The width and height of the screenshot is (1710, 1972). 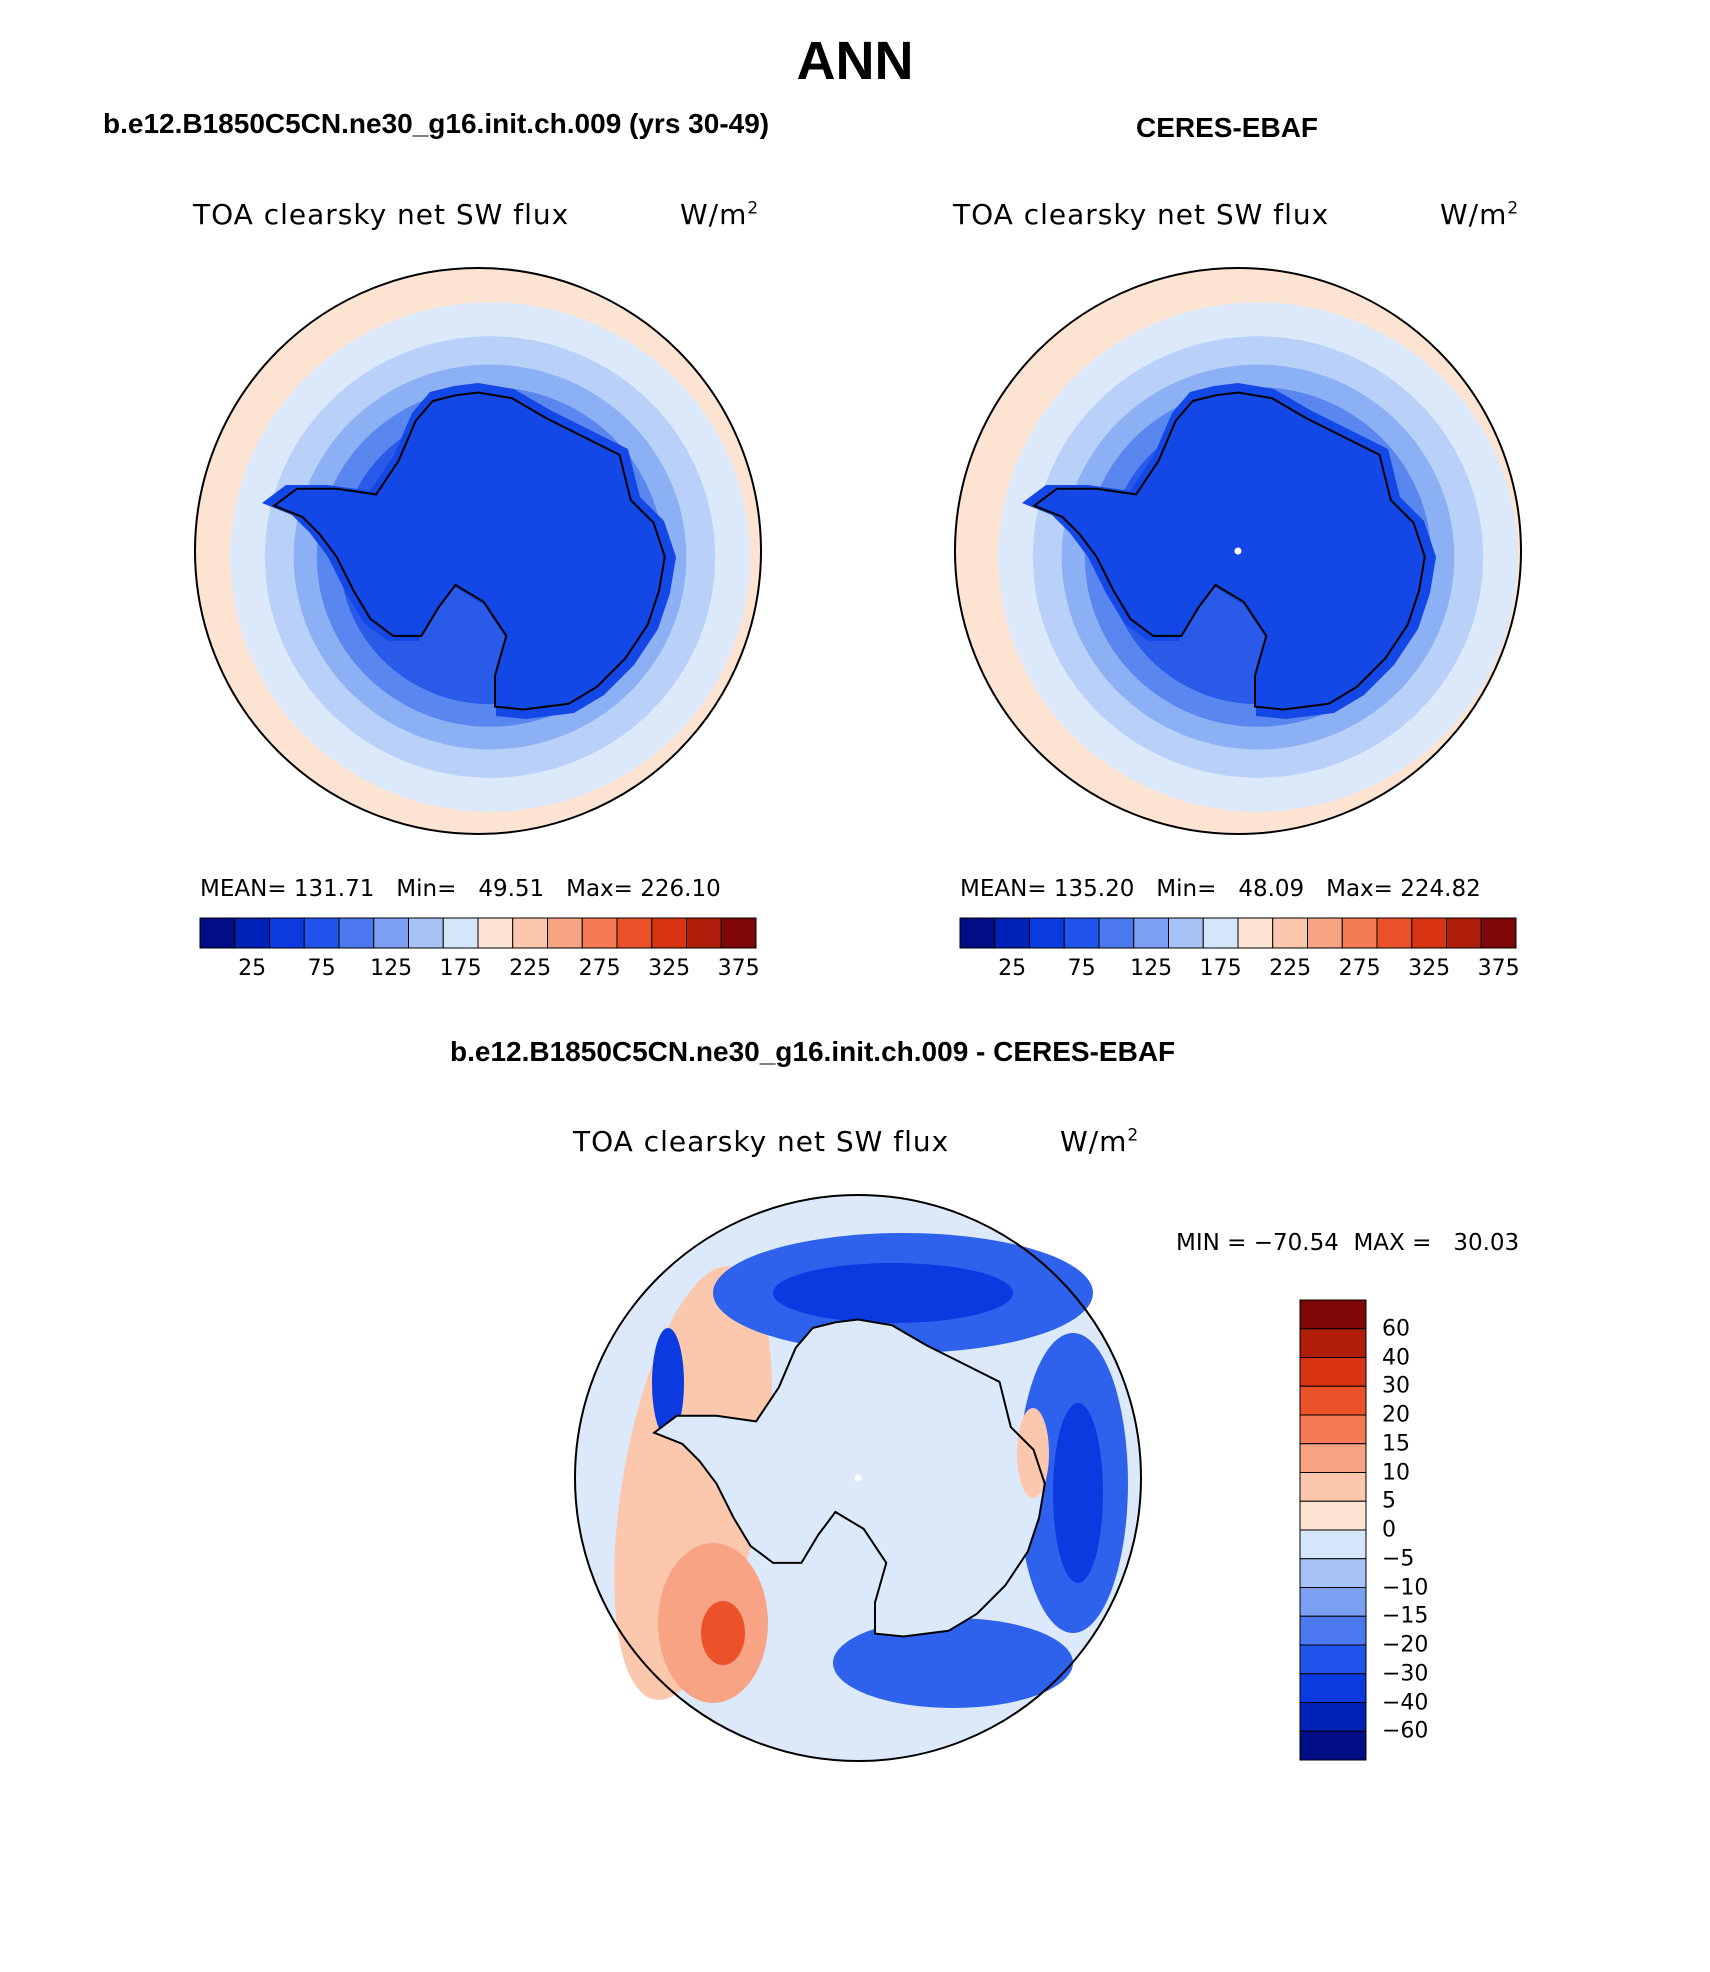 I want to click on positive-anomaly-core, so click(x=723, y=1633).